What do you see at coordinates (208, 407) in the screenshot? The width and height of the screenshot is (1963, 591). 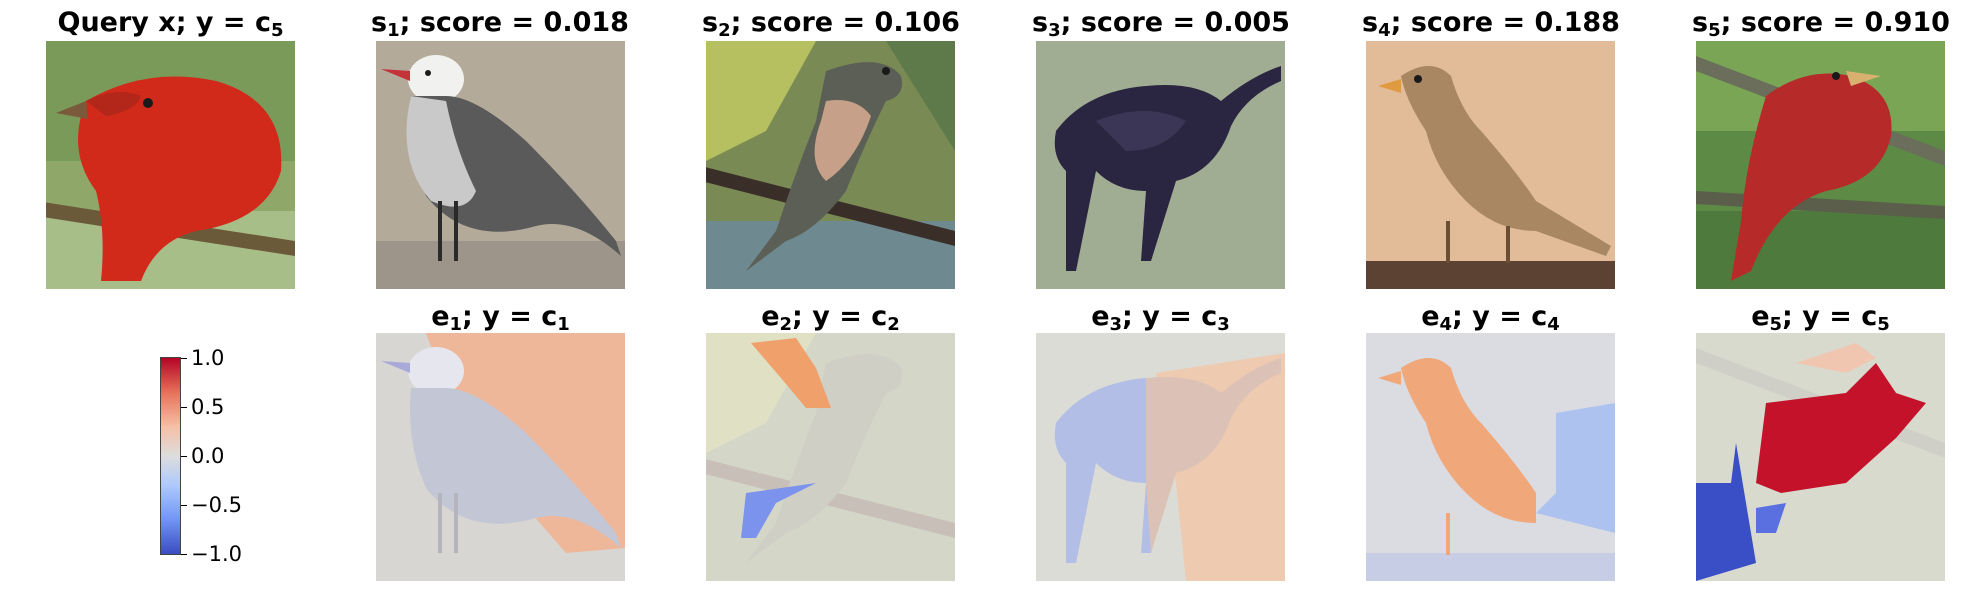 I see `colorbar-tick-label: 0.5` at bounding box center [208, 407].